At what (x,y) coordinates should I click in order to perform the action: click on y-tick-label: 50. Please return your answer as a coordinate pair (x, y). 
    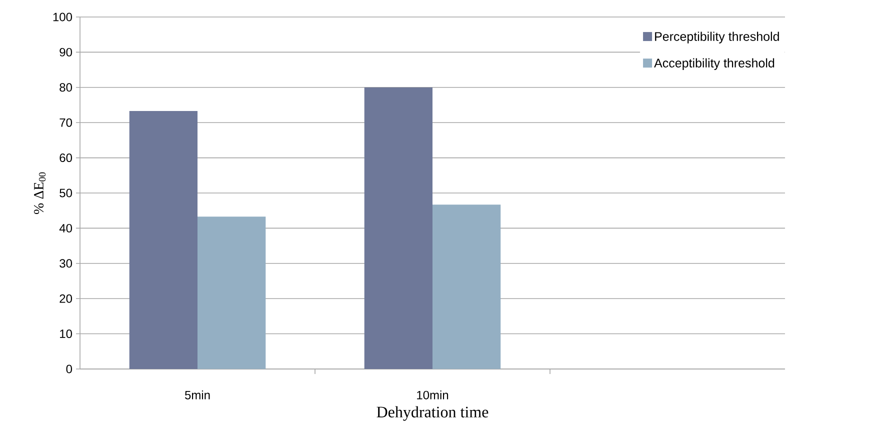
    Looking at the image, I should click on (66, 193).